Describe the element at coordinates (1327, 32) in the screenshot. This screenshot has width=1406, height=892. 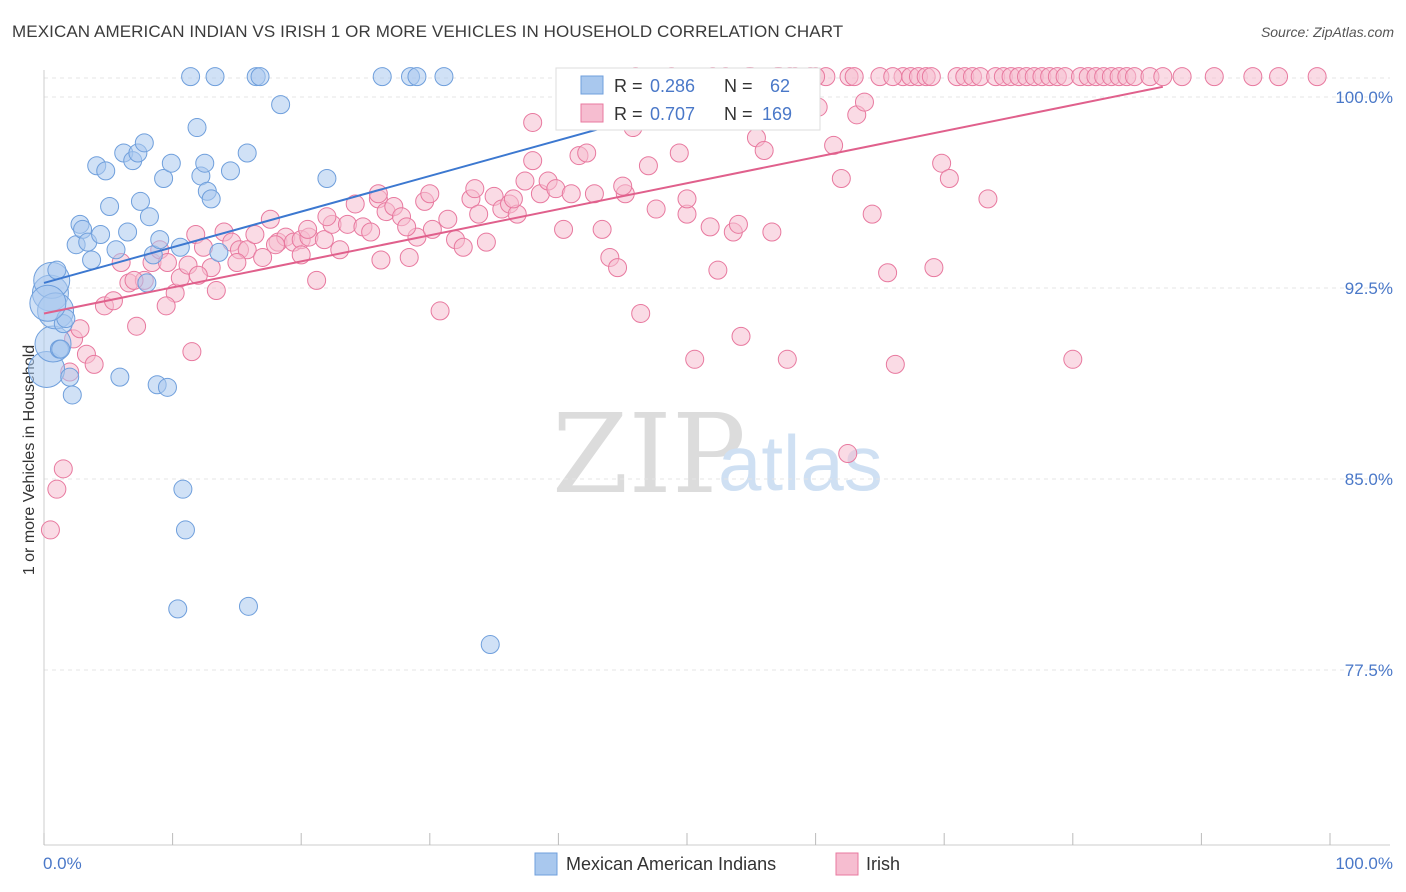
I see `source-label: Source: ZipAtlas.com` at that location.